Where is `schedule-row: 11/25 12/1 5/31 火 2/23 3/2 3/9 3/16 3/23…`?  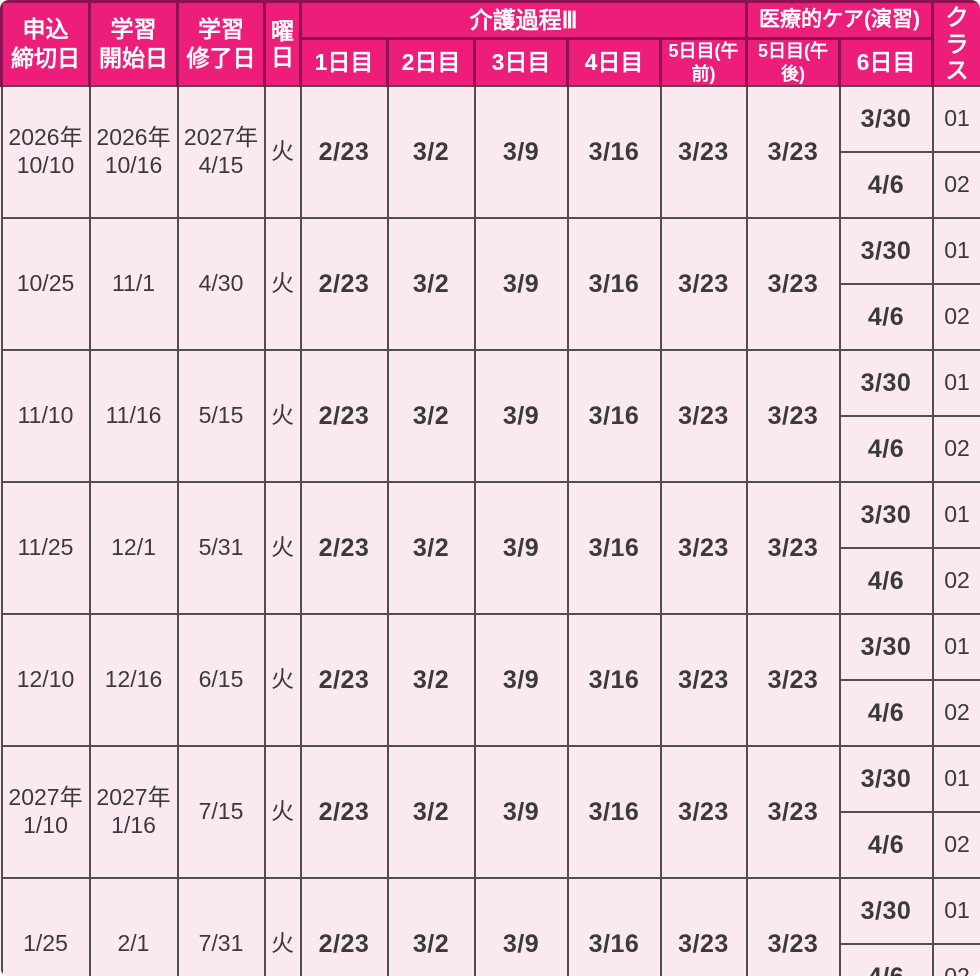 schedule-row: 11/25 12/1 5/31 火 2/23 3/2 3/9 3/16 3/23… is located at coordinates (490, 548).